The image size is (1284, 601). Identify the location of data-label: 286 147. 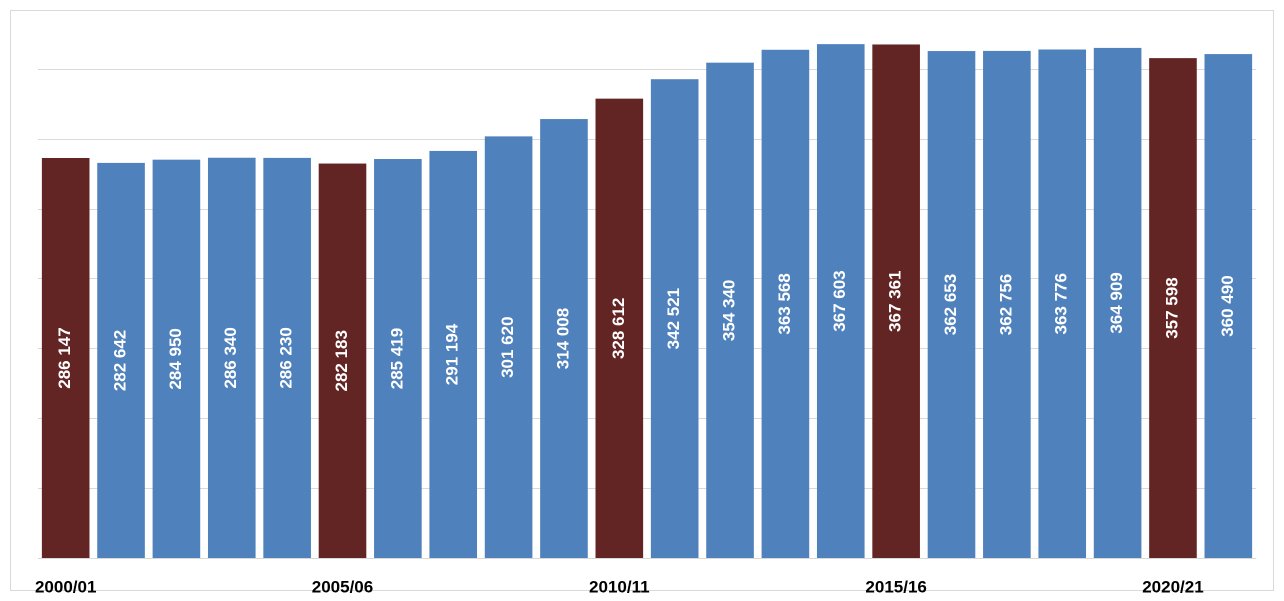
(64, 357).